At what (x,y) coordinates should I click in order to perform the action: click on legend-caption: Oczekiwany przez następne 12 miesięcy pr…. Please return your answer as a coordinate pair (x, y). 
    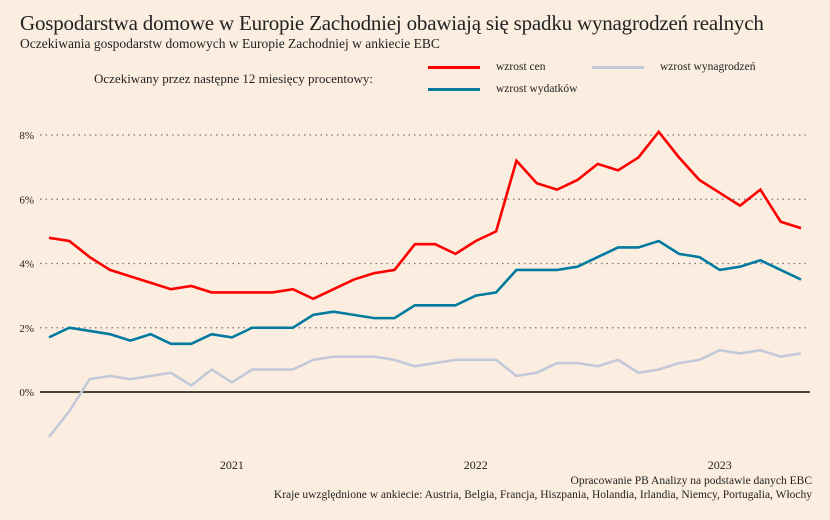
    Looking at the image, I should click on (234, 78).